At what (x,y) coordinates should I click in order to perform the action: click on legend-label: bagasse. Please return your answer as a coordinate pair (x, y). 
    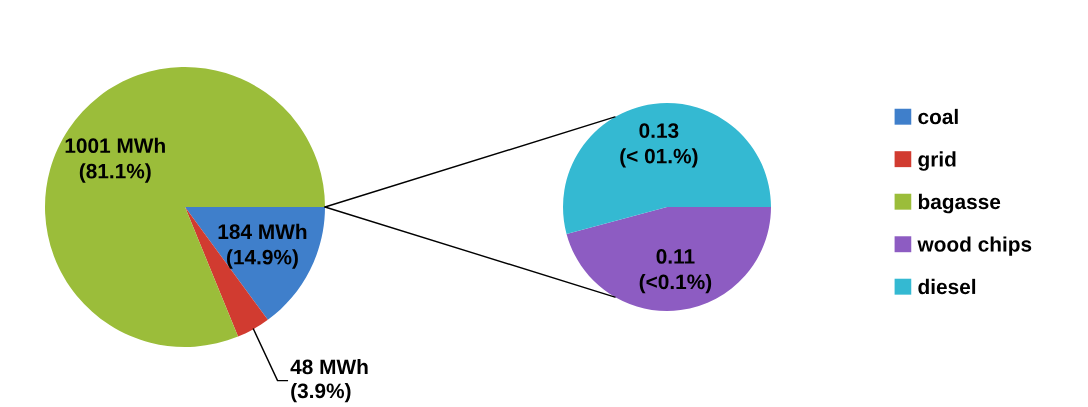
    Looking at the image, I should click on (959, 203).